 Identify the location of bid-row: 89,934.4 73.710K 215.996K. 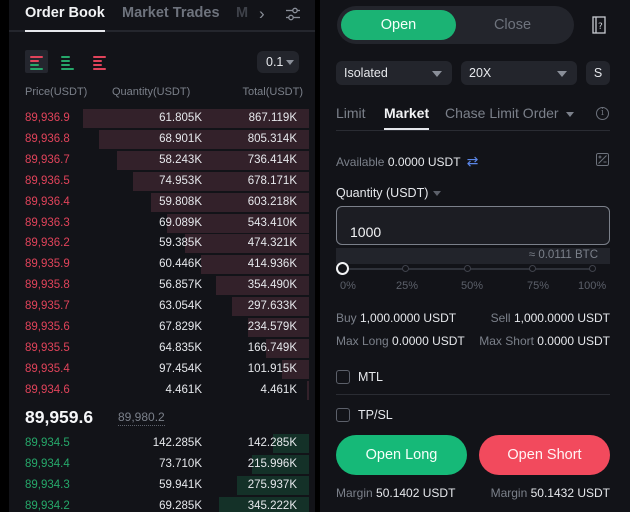
(159, 464).